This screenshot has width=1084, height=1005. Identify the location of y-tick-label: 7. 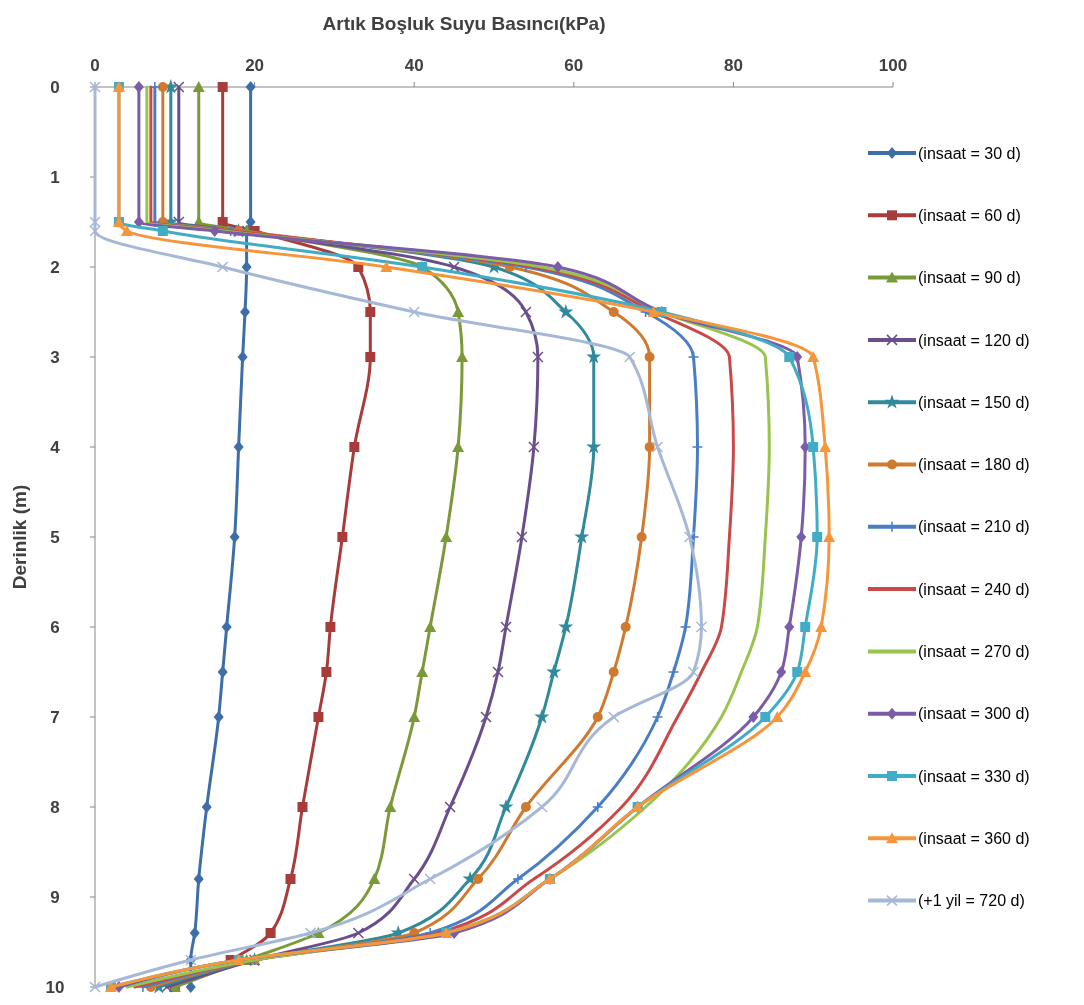
(55, 717).